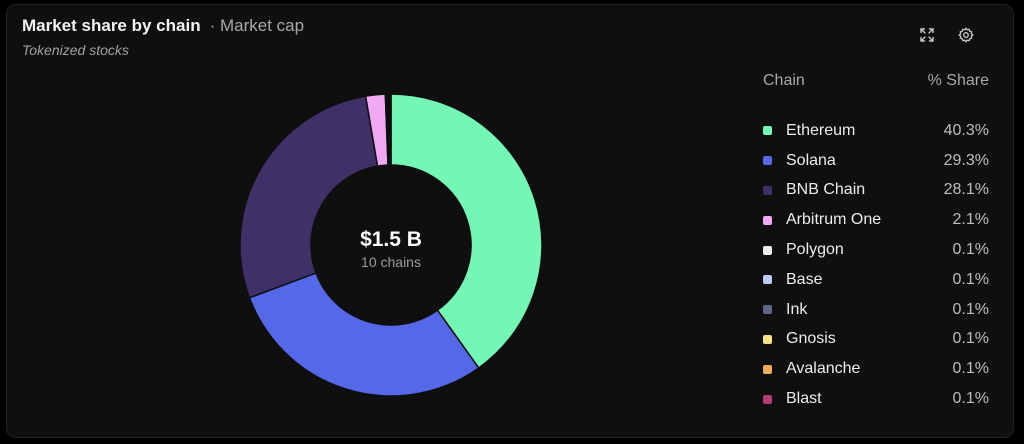 The image size is (1024, 444). What do you see at coordinates (815, 250) in the screenshot?
I see `legend-chain-name: Polygon` at bounding box center [815, 250].